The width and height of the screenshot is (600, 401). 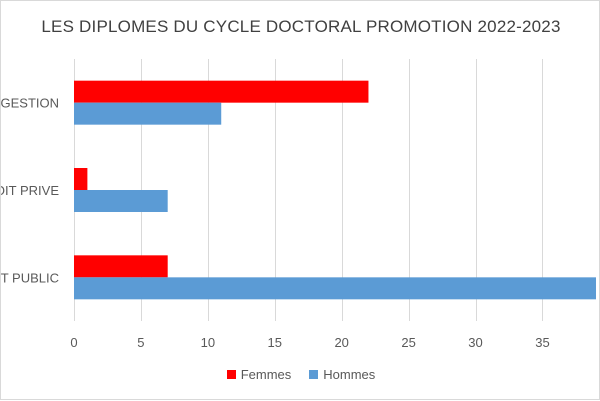 I want to click on x-tick-label: 35, so click(x=542, y=342).